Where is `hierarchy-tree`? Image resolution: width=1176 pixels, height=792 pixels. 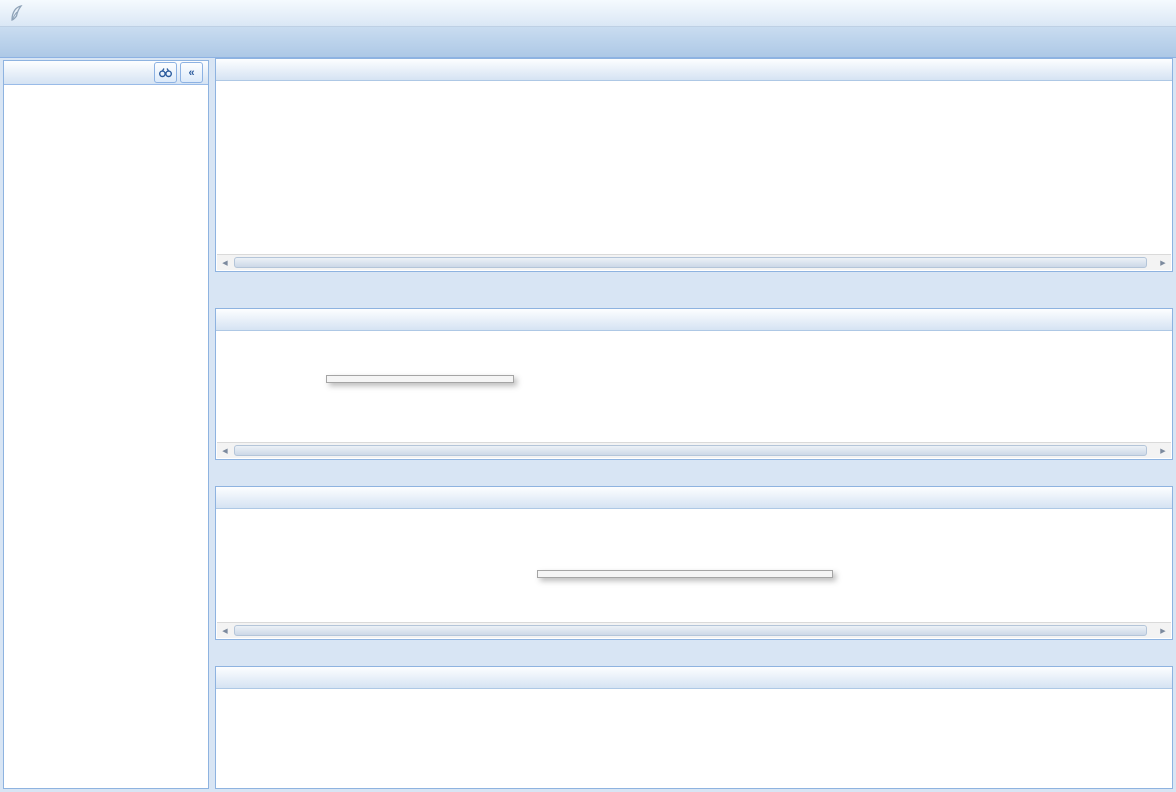 hierarchy-tree is located at coordinates (106, 87).